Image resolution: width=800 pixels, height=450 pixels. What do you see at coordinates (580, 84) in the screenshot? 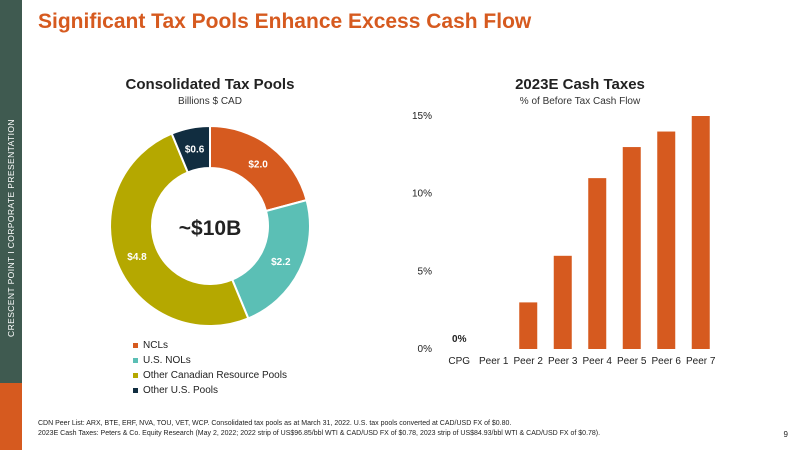
I see `bar-chart-title: 2023E Cash Taxes` at bounding box center [580, 84].